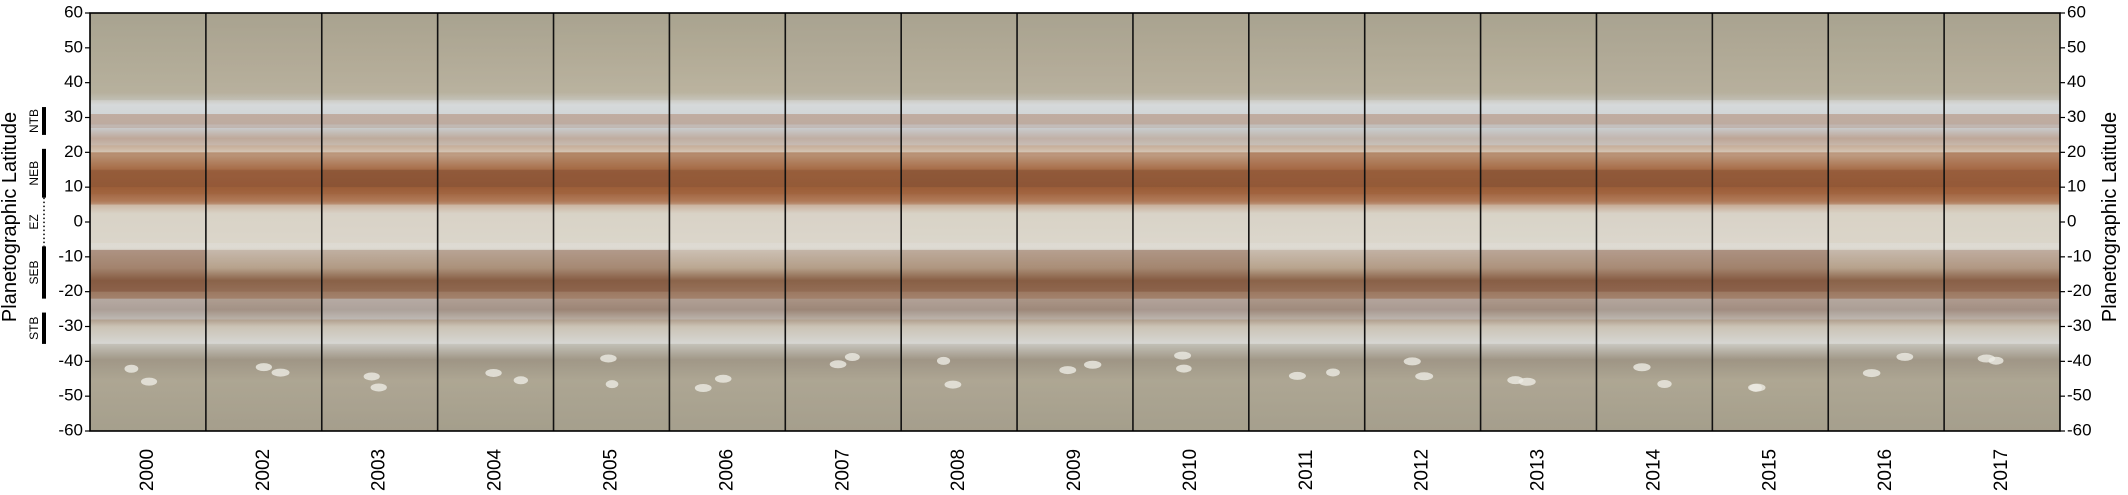 The width and height of the screenshot is (2128, 495). I want to click on year-panel-2009, so click(1075, 222).